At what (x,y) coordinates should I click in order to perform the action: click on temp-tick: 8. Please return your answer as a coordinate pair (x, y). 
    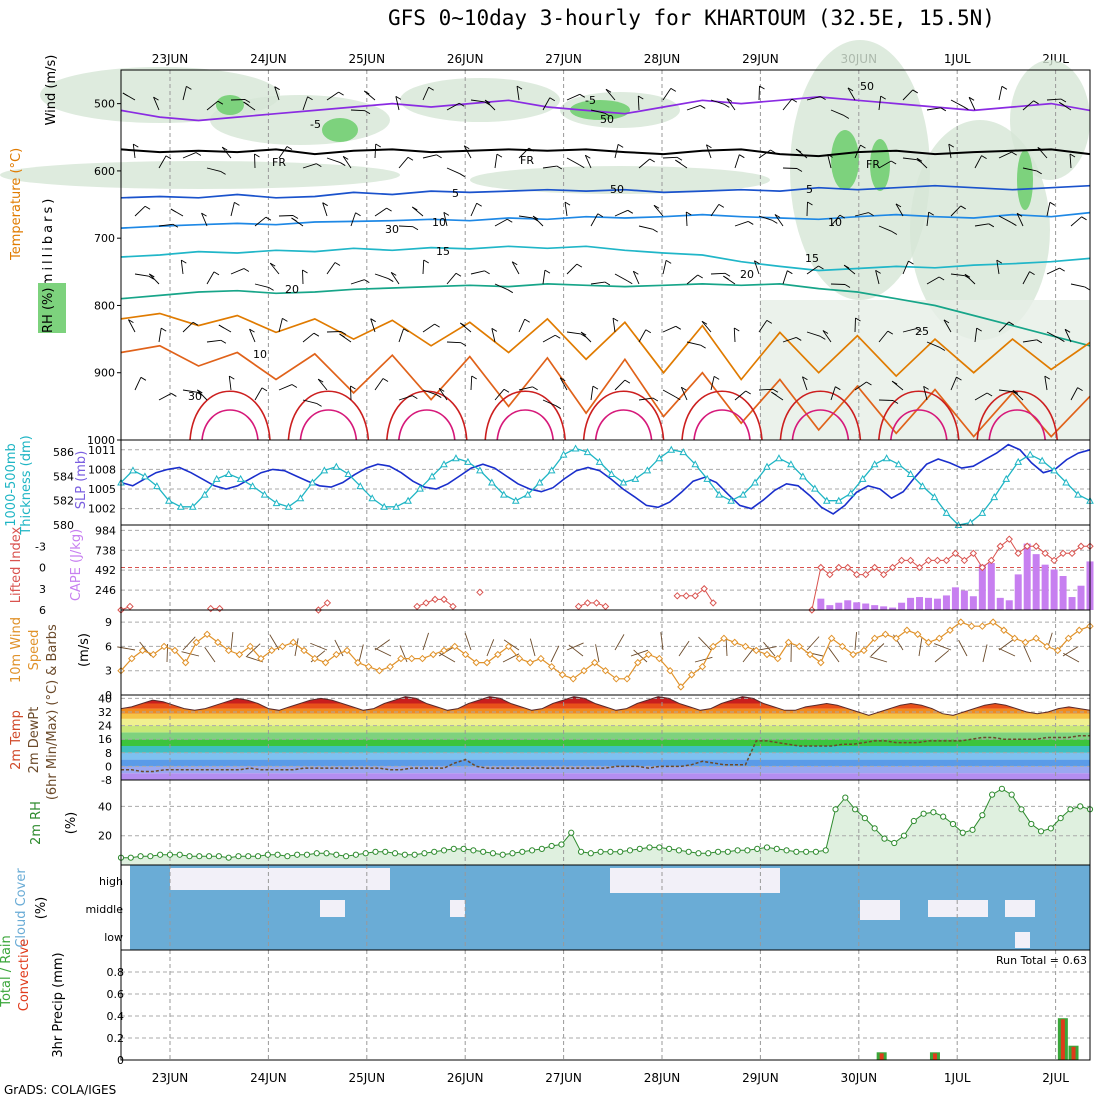
    Looking at the image, I should click on (108, 753).